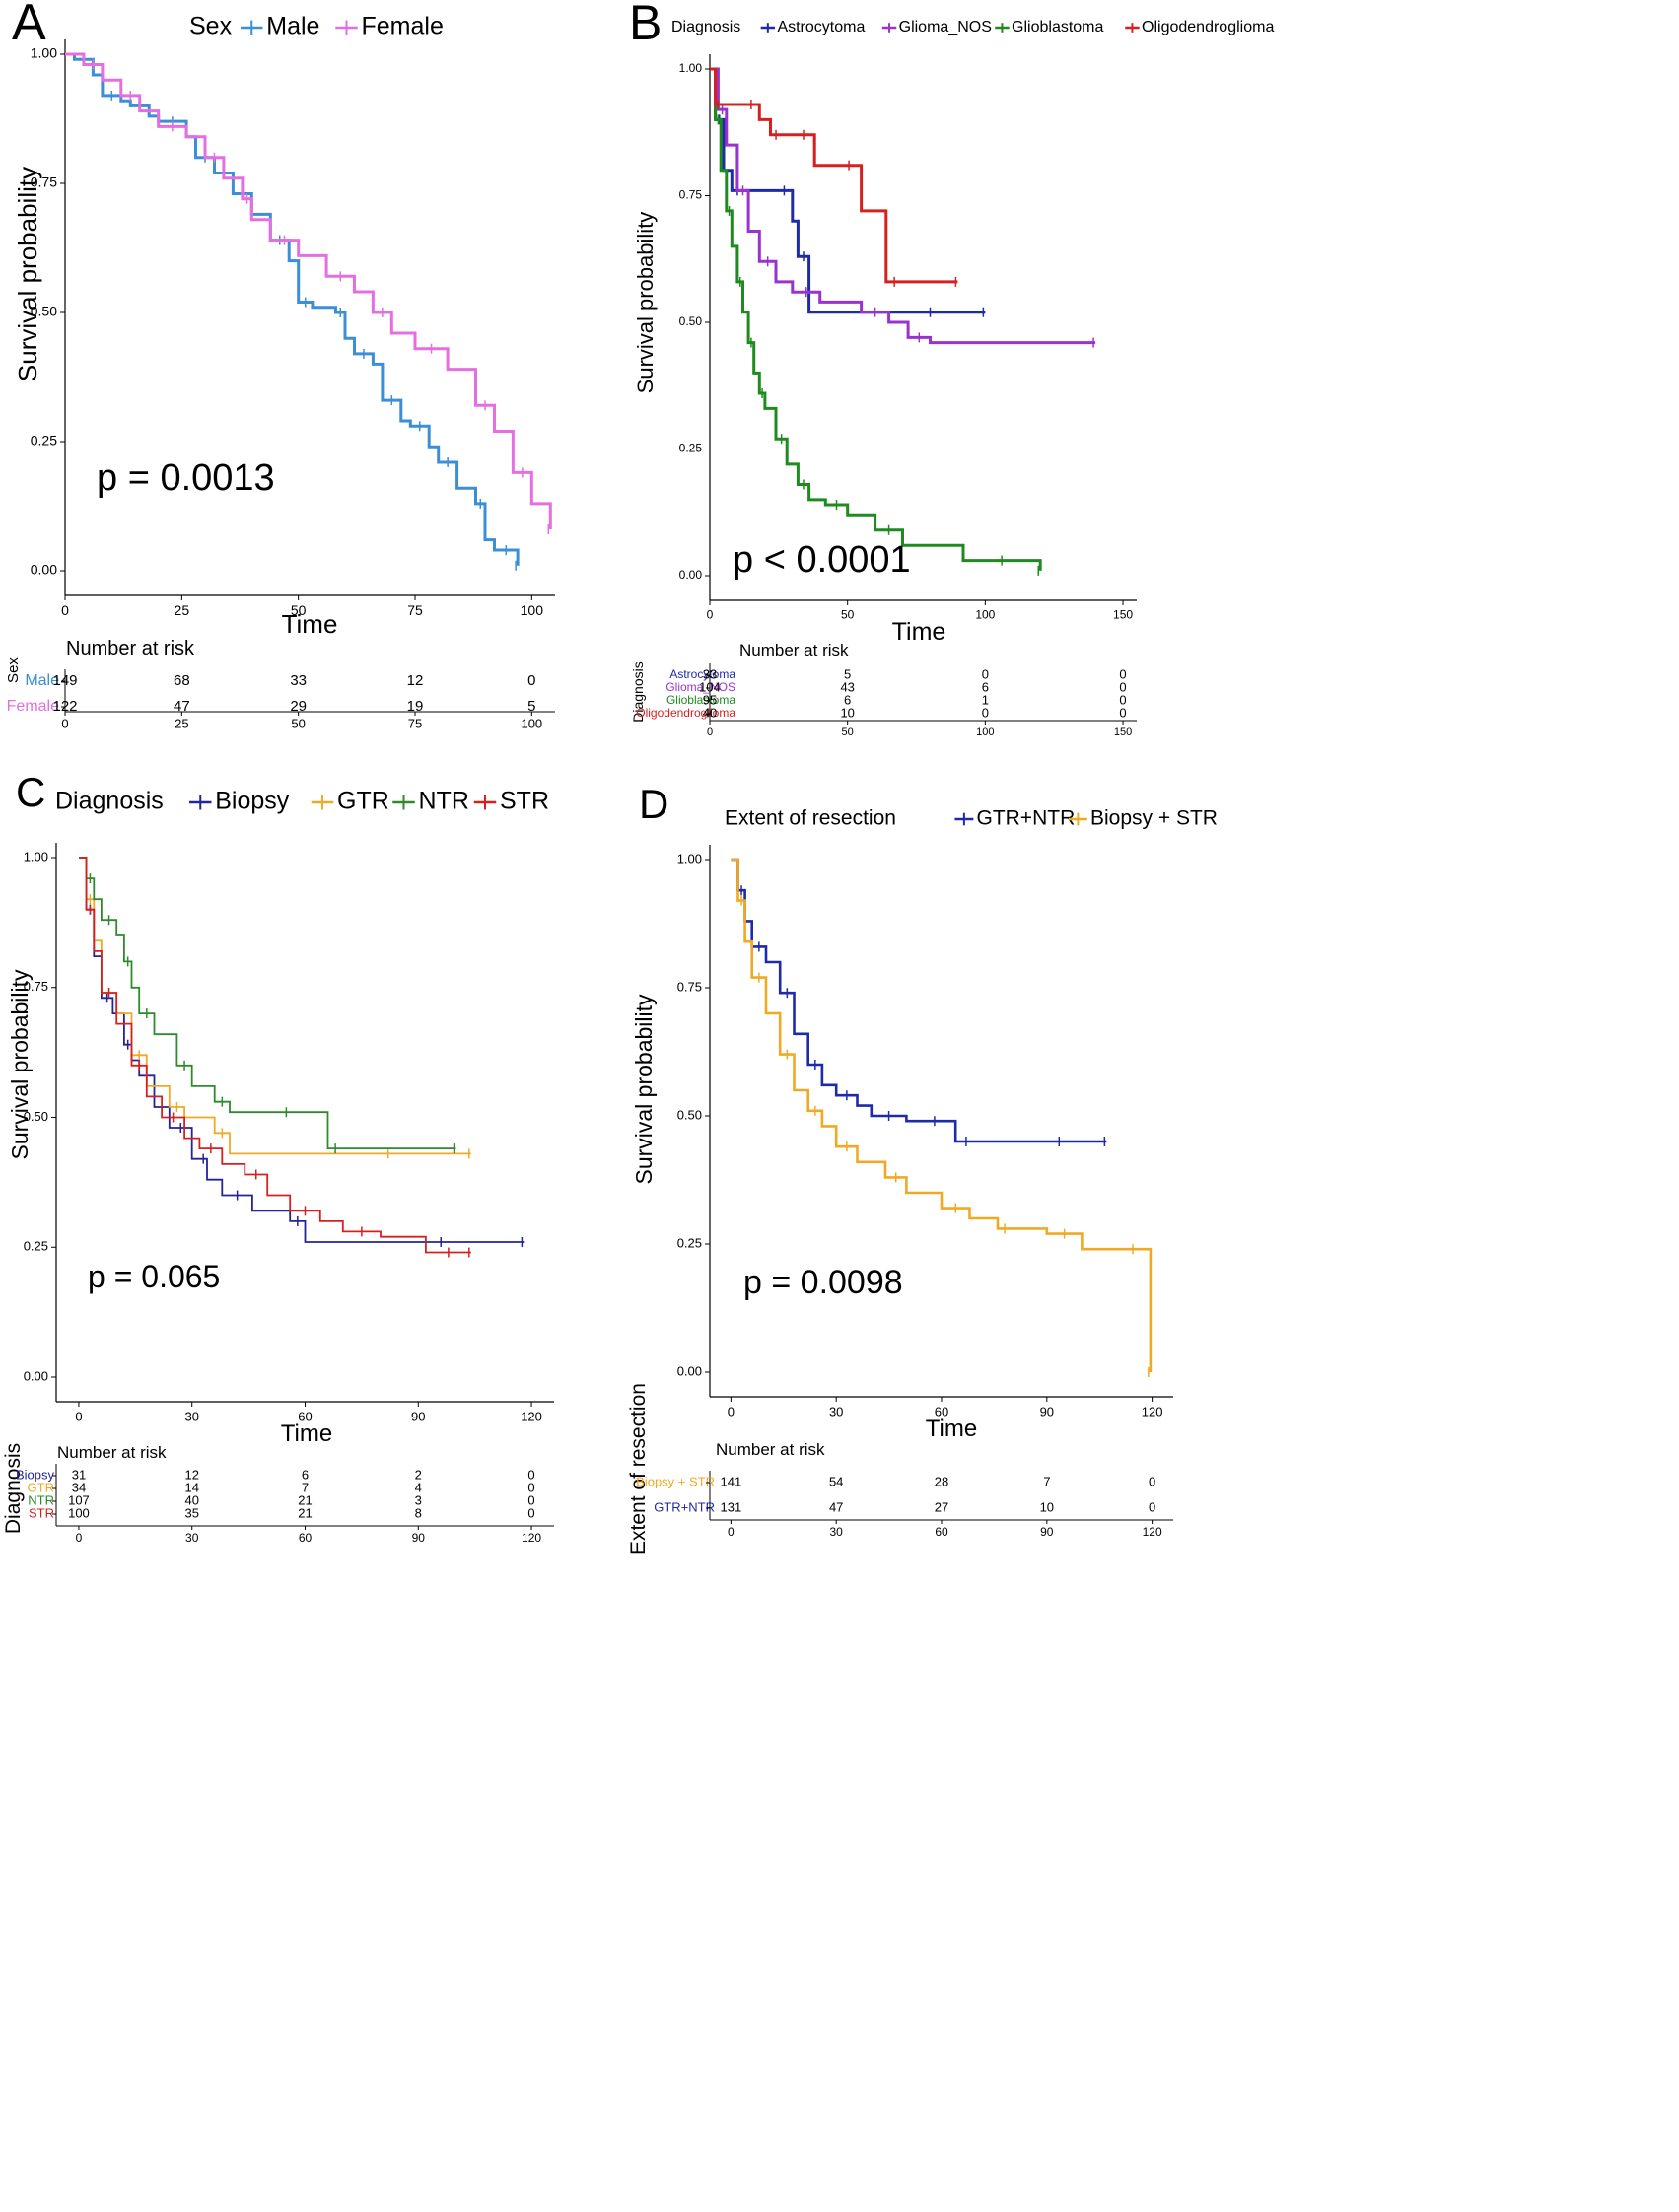 The image size is (1679, 2212). I want to click on risk-value: 54, so click(836, 1481).